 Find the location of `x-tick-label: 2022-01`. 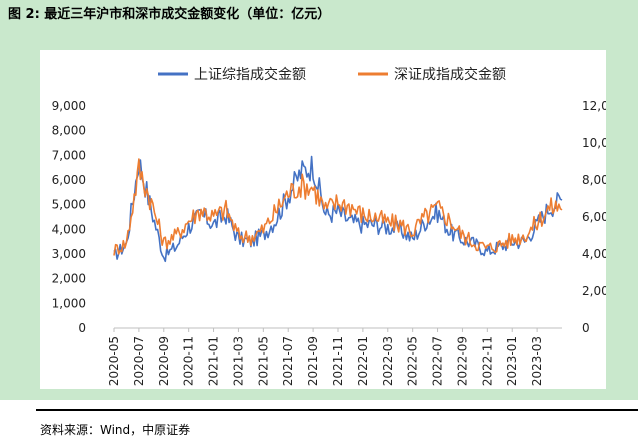

x-tick-label: 2022-01 is located at coordinates (363, 361).